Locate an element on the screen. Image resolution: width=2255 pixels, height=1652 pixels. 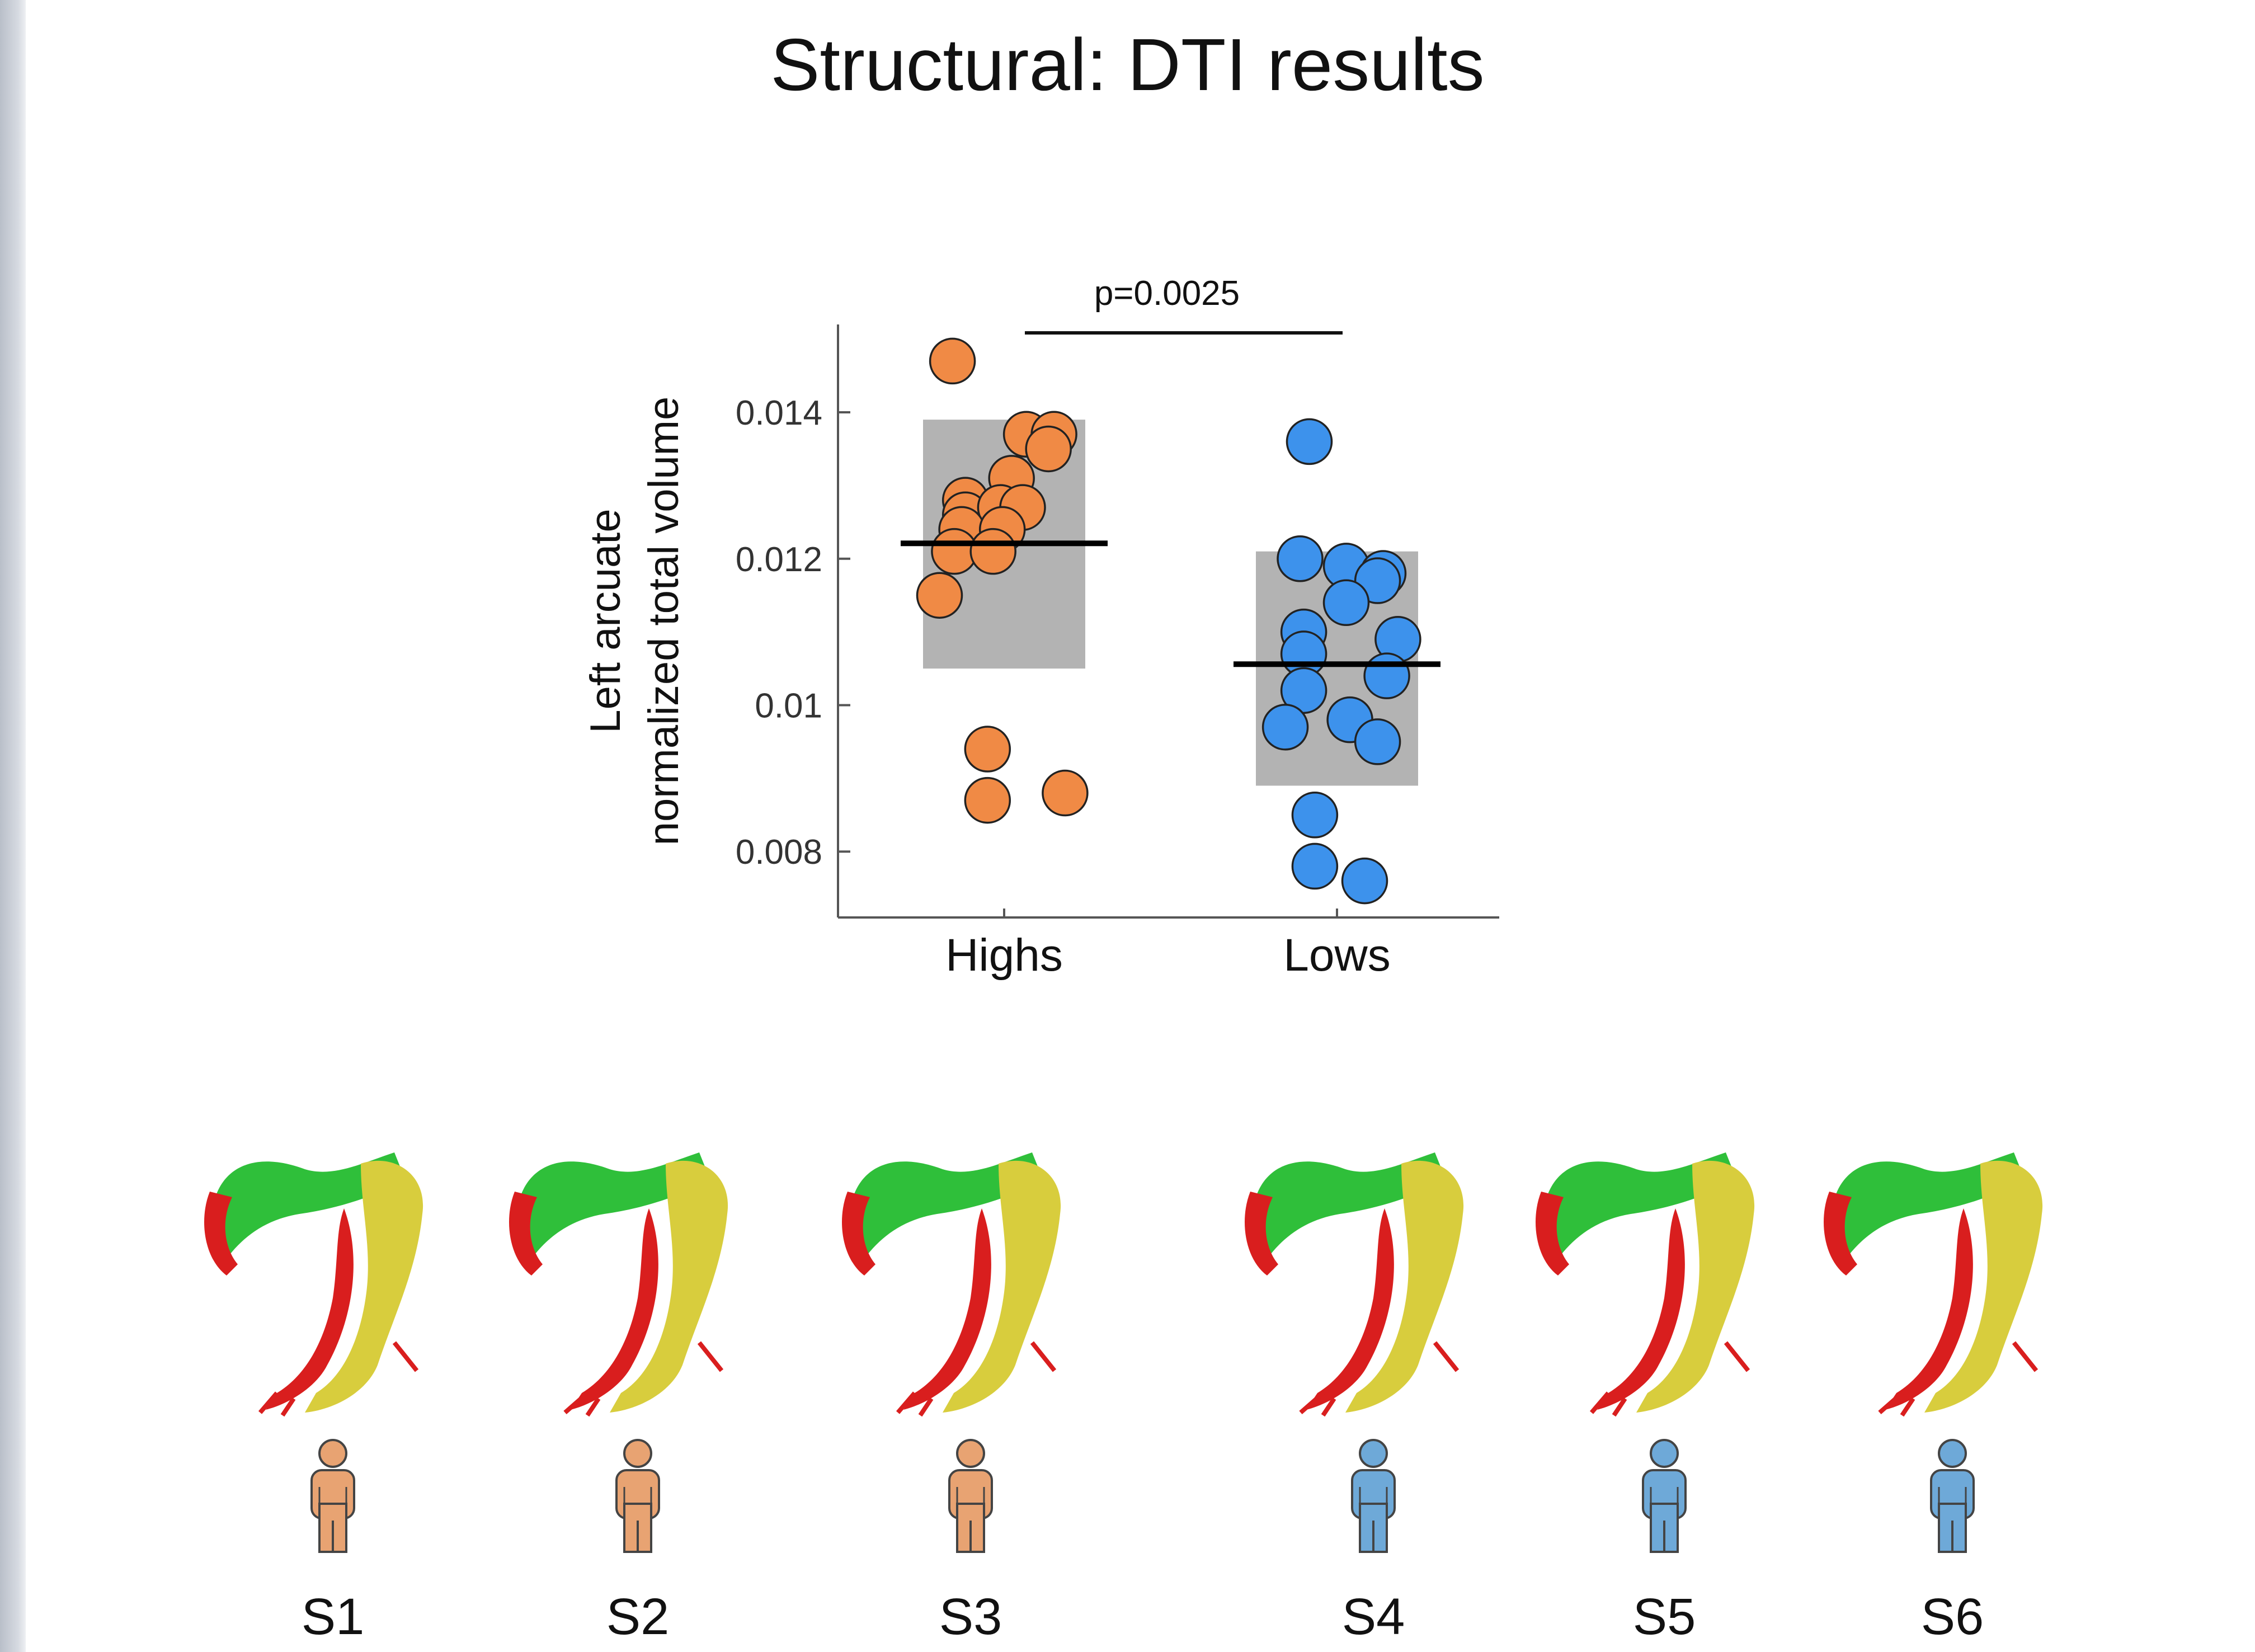
y-tick-label: 0.01 is located at coordinates (788, 706).